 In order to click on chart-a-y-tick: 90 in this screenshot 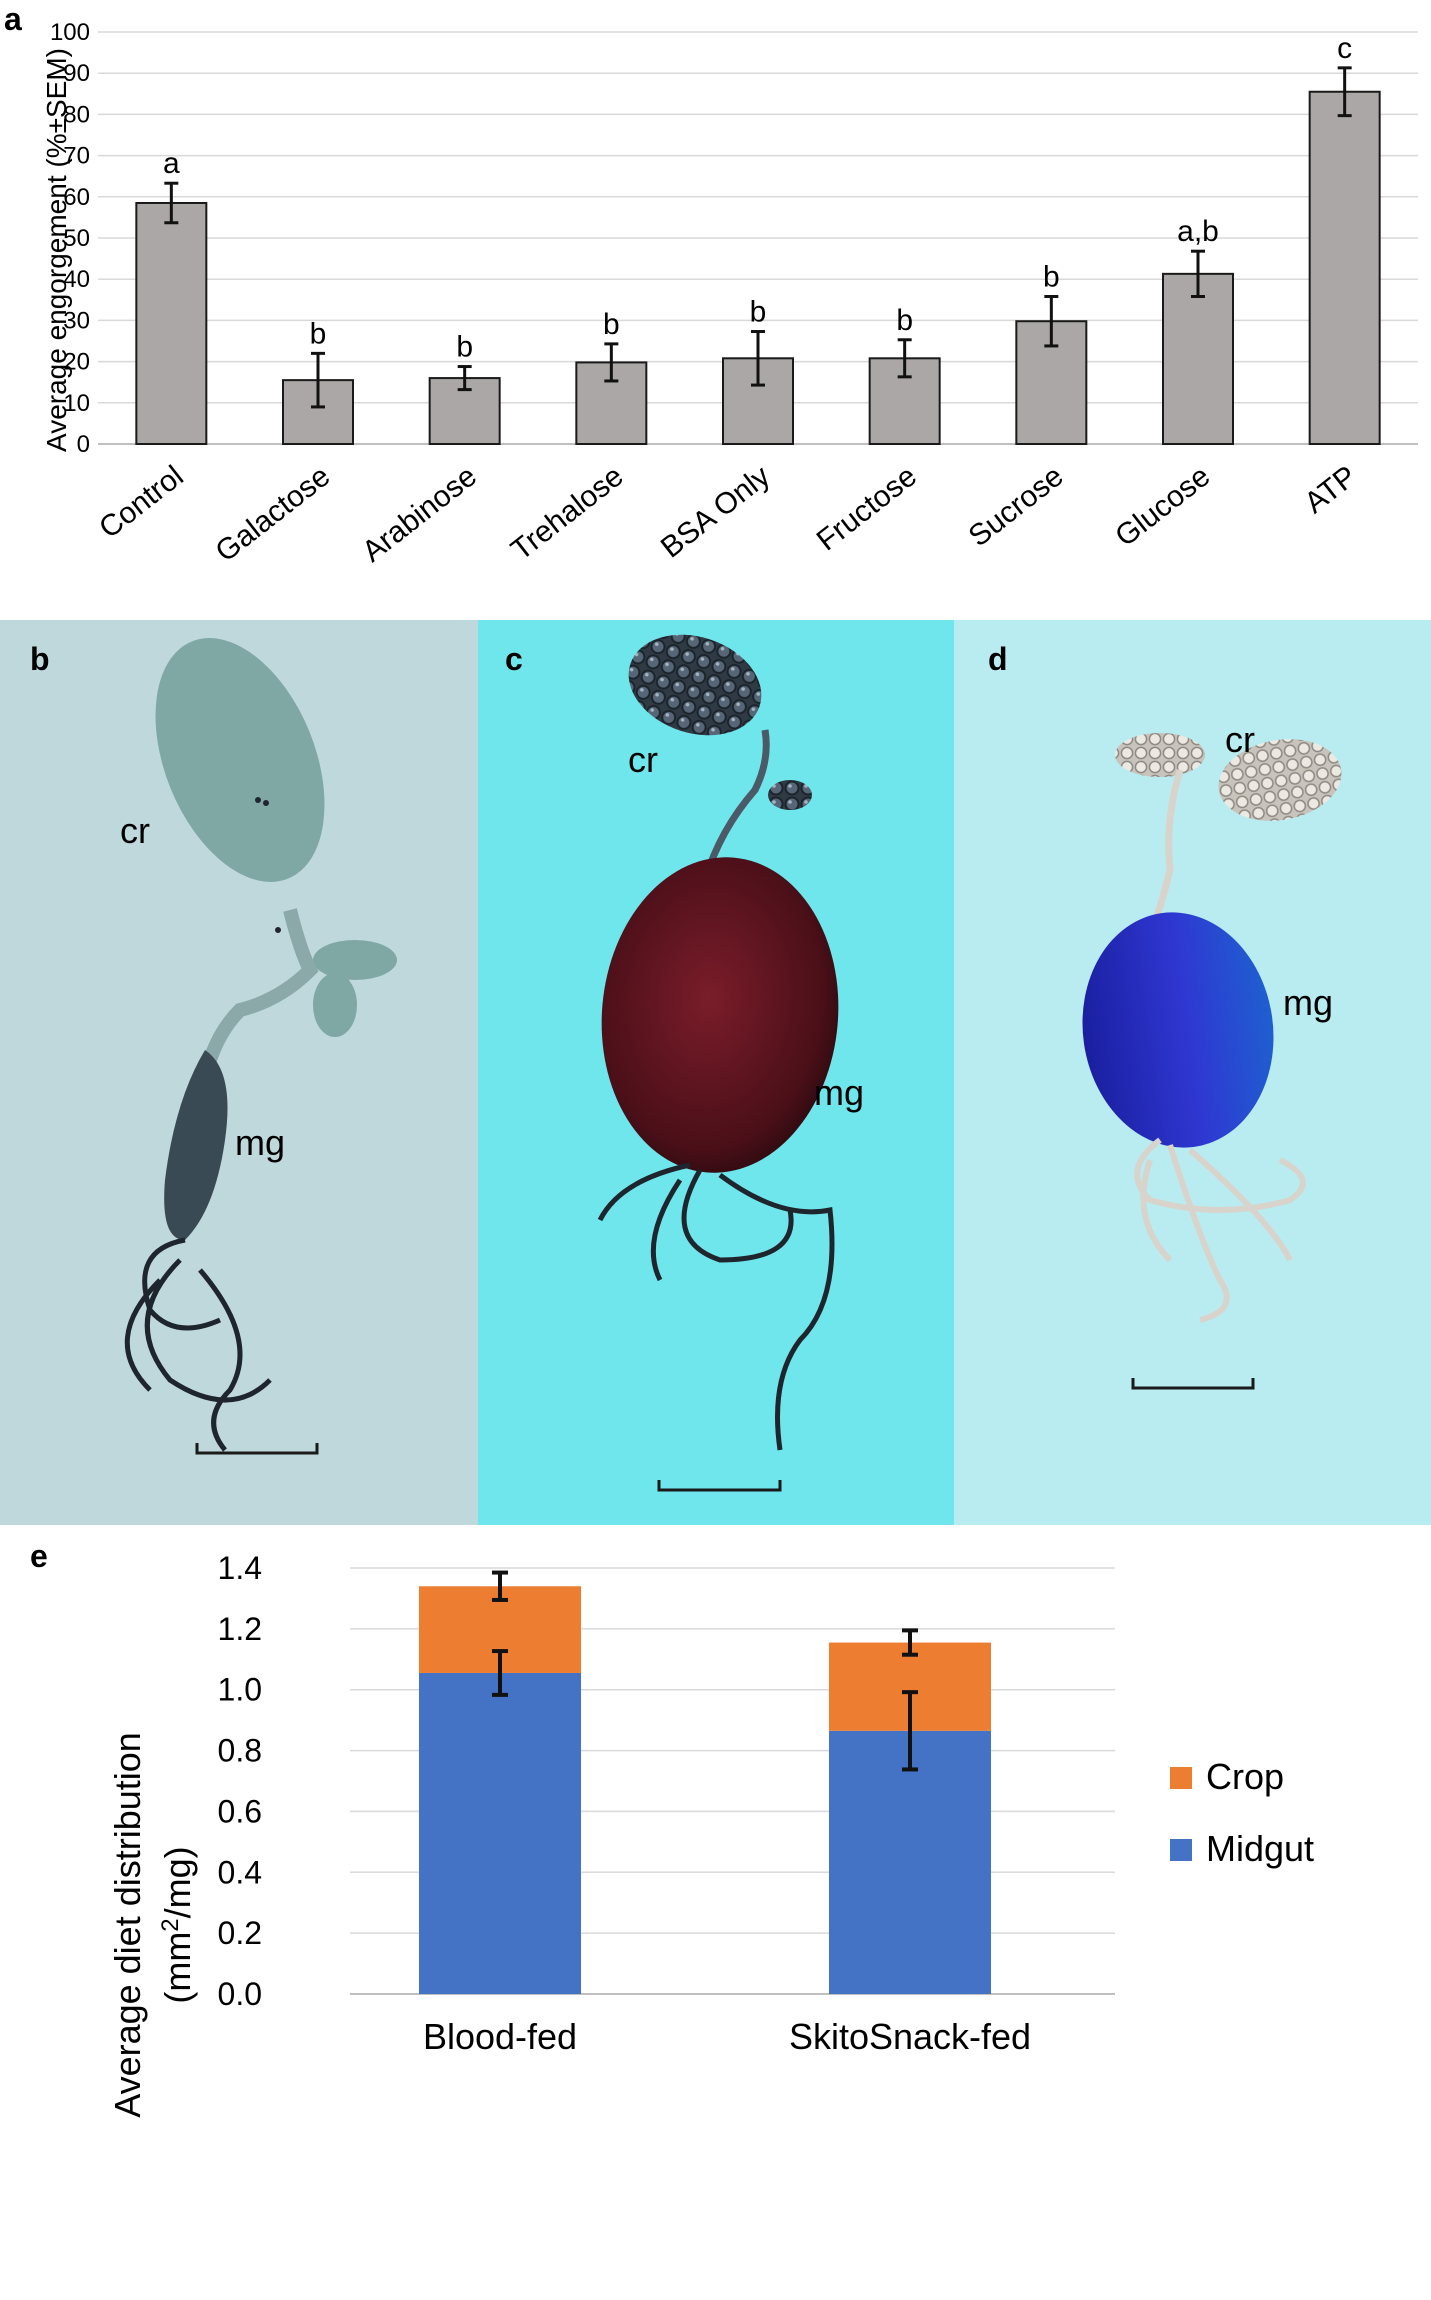, I will do `click(76, 73)`.